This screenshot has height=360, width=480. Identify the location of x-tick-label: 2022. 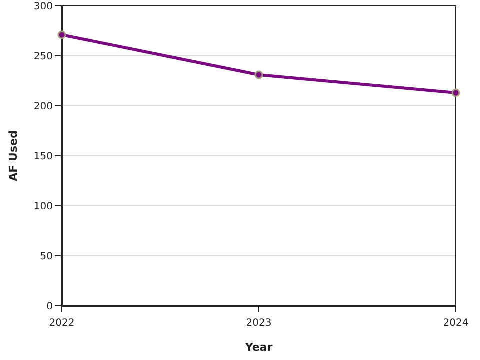
(62, 323).